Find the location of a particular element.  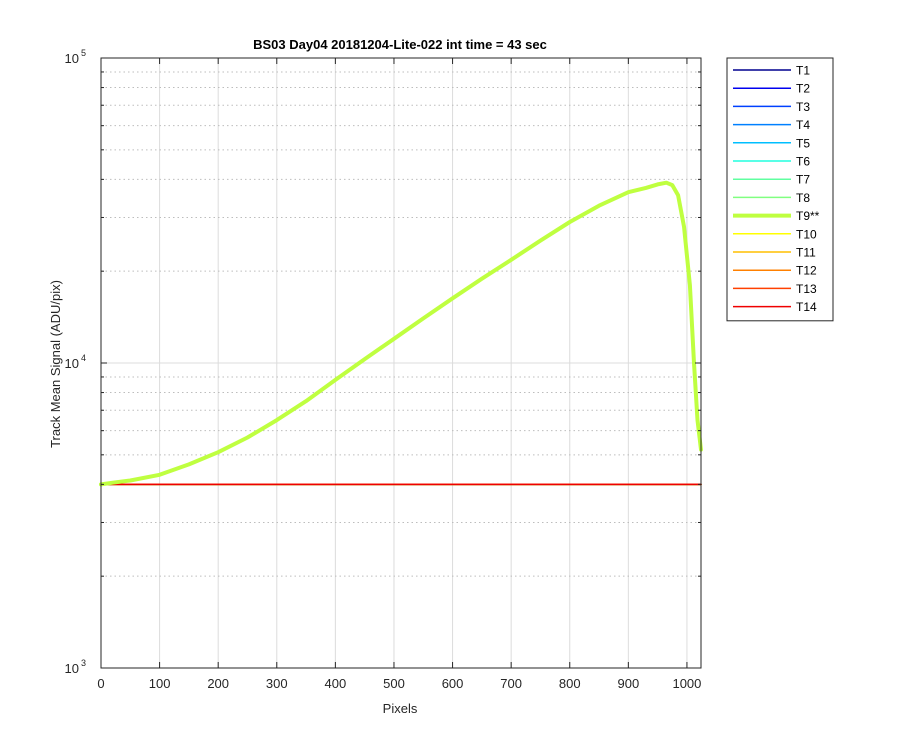

legend-label: T5 is located at coordinates (803, 143).